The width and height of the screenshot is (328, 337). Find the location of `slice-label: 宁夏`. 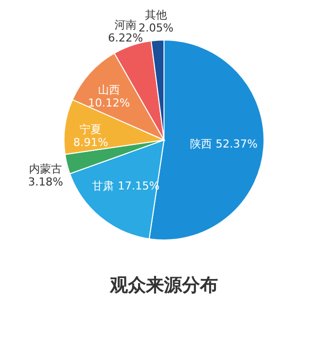

slice-label: 宁夏 is located at coordinates (91, 129).